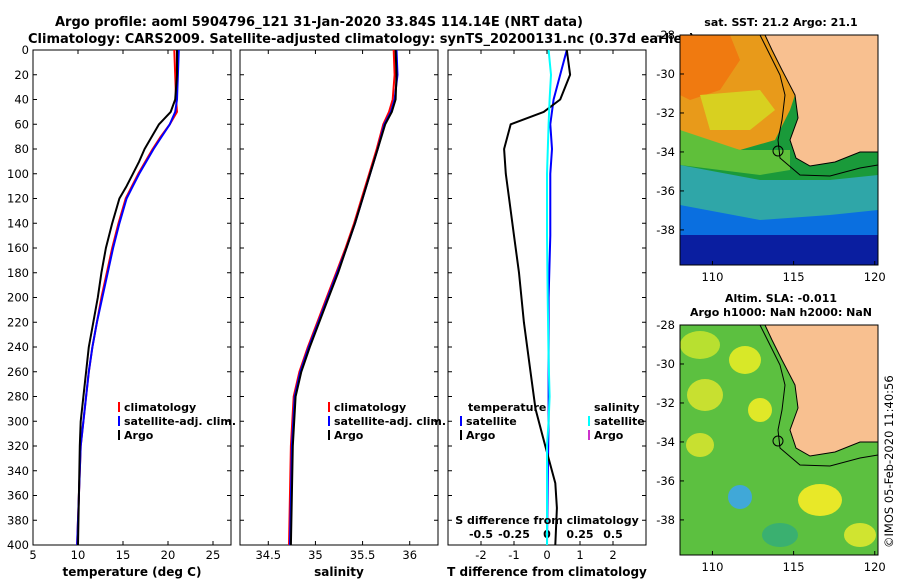  What do you see at coordinates (619, 421) in the screenshot?
I see `legend-label-s-satellite: satellite` at bounding box center [619, 421].